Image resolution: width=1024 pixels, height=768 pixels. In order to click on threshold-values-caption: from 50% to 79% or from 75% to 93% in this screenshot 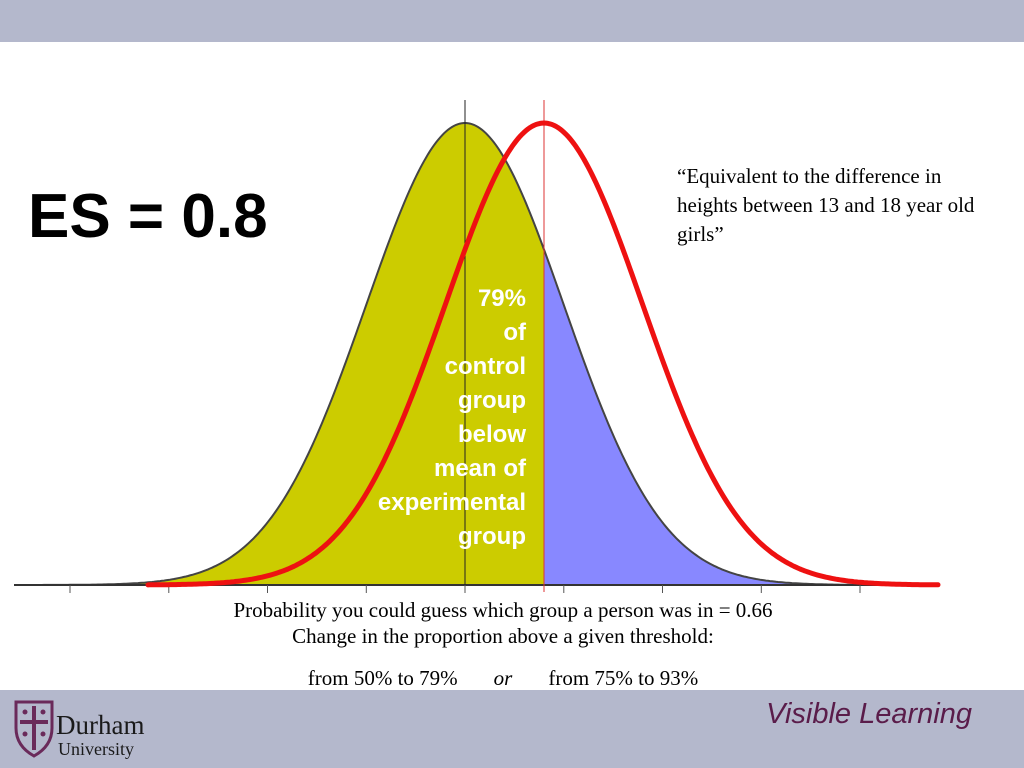, I will do `click(503, 678)`.